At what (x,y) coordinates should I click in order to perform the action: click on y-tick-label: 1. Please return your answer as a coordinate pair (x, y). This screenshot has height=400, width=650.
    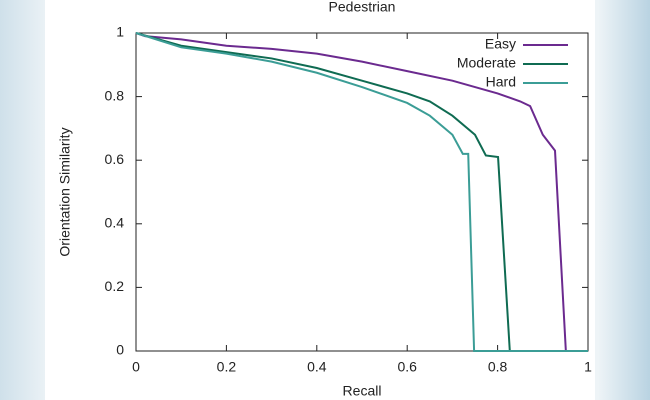
    Looking at the image, I should click on (120, 32).